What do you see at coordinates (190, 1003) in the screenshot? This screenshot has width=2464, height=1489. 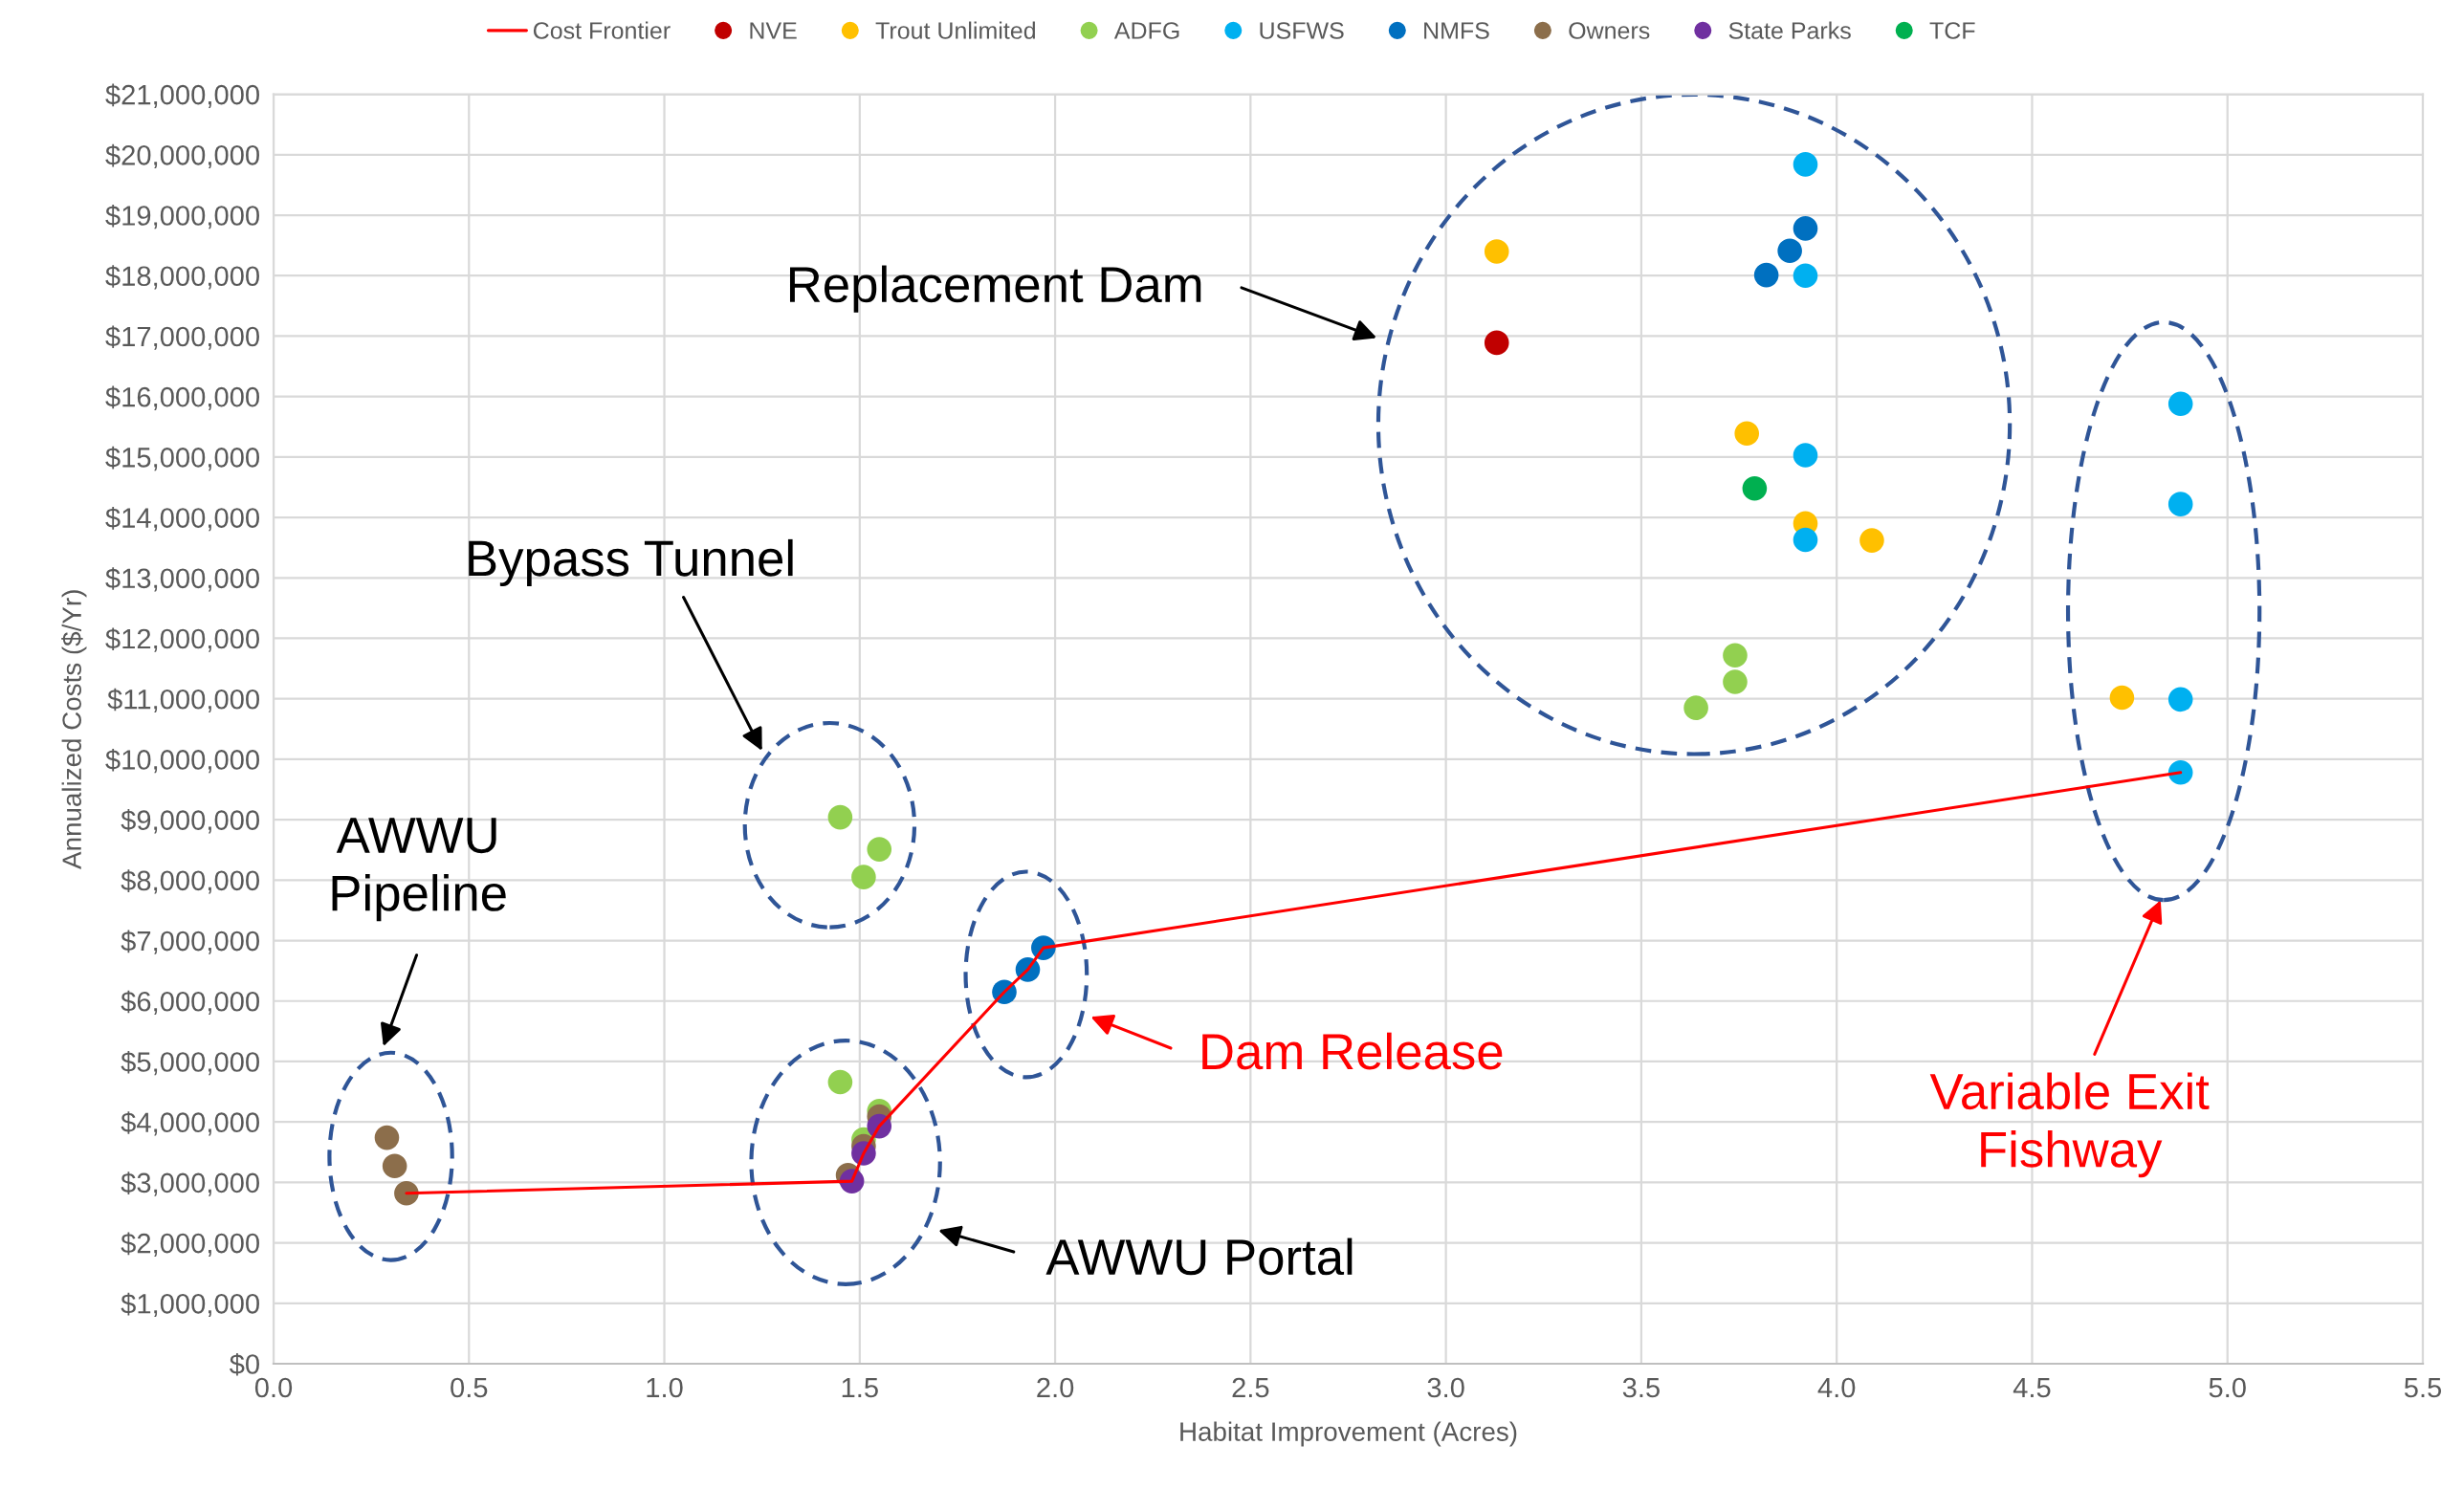 I see `y-tick-label: $6,000,000` at bounding box center [190, 1003].